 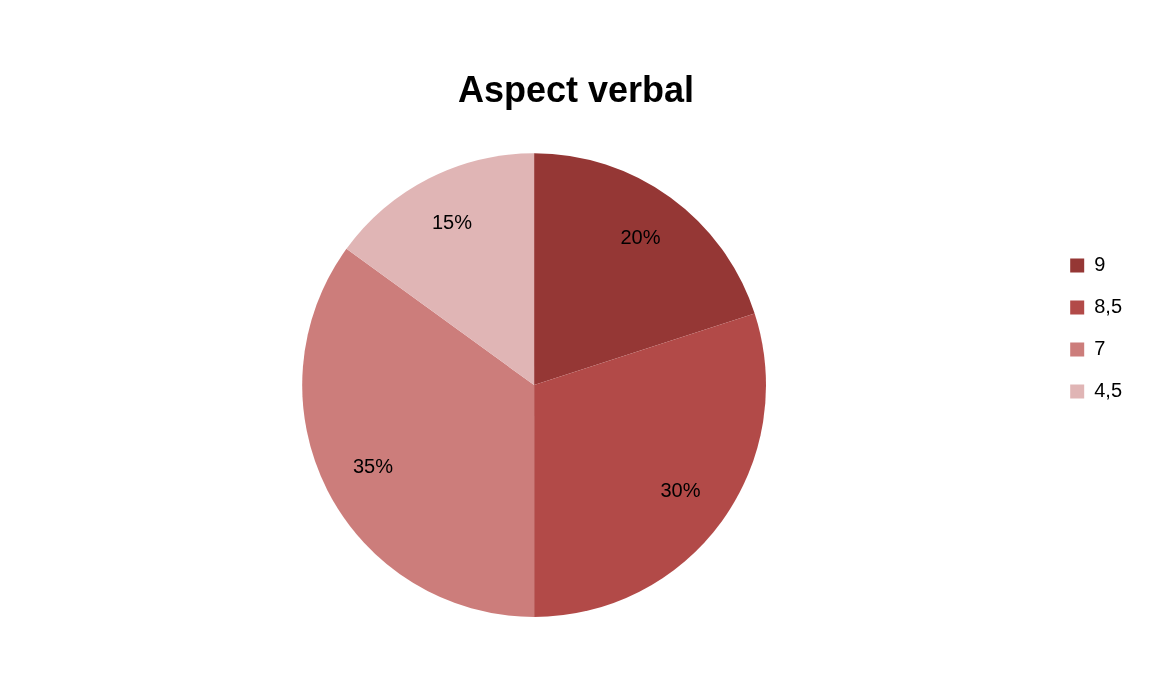 I want to click on chart-title: Aspect verbal, so click(x=576, y=89).